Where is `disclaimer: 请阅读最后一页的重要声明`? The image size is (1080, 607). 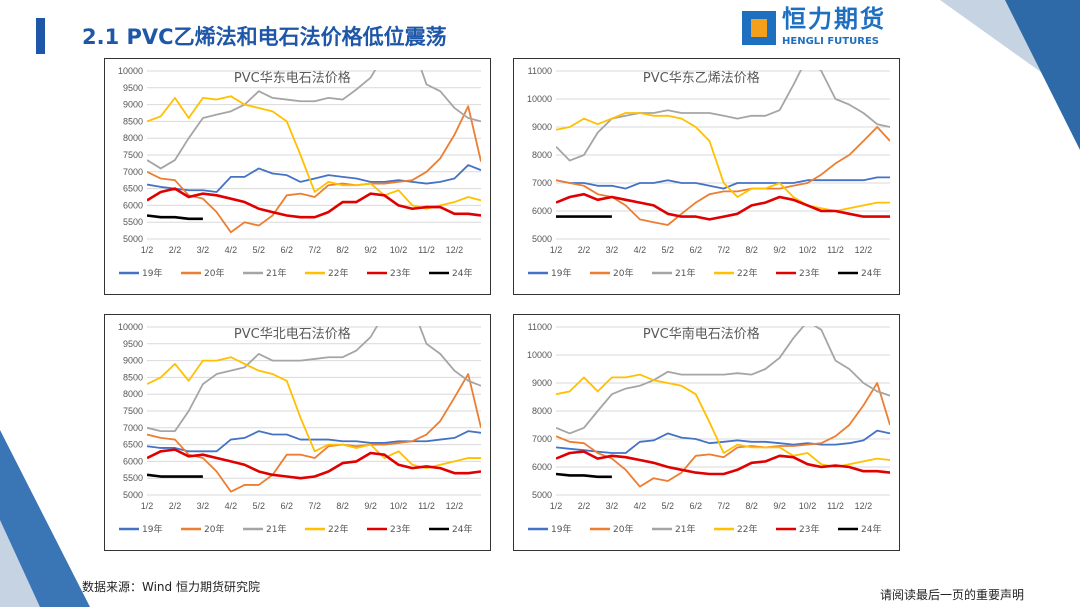 disclaimer: 请阅读最后一页的重要声明 is located at coordinates (952, 595).